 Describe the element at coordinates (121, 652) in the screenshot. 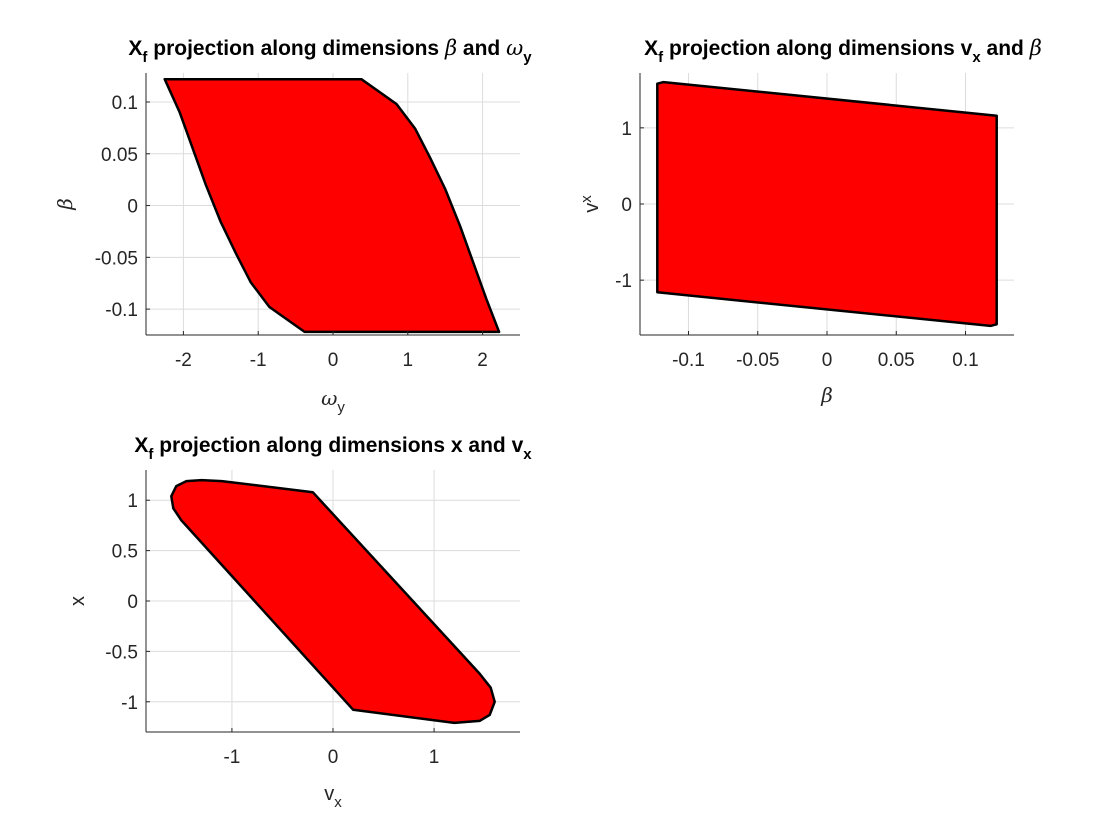

I see `y-tick-label: -0.5` at that location.